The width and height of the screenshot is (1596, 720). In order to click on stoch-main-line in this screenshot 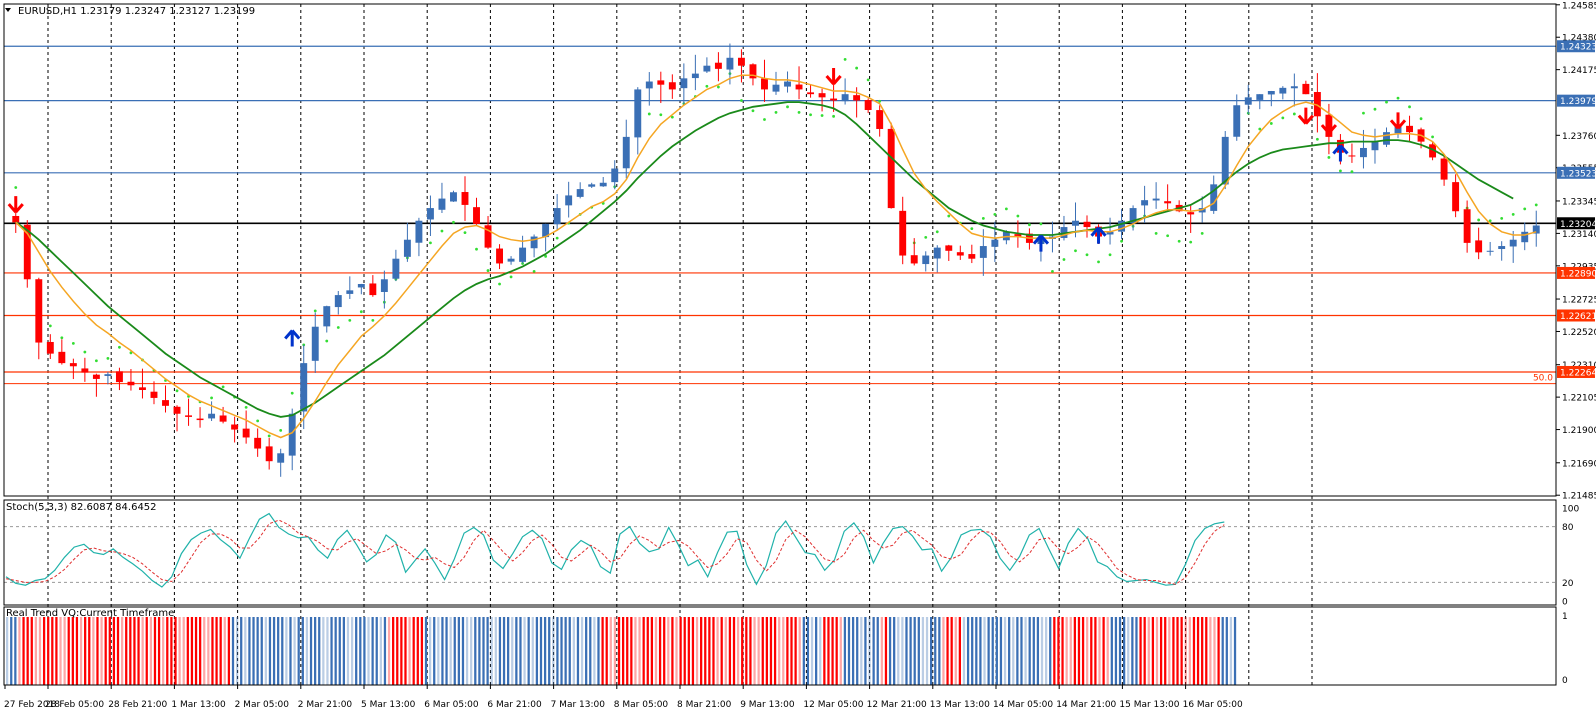, I will do `click(615, 550)`.